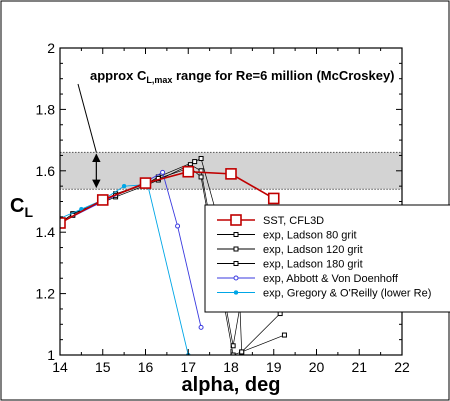 This screenshot has height=401, width=450. I want to click on clmax-range-band, so click(231, 170).